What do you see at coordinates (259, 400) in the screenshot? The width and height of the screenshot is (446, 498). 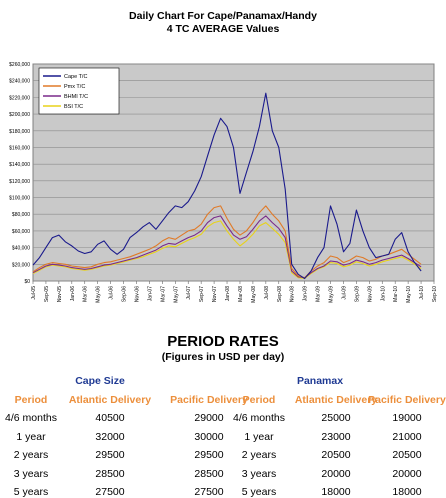 I see `panamax-header-0: Period` at bounding box center [259, 400].